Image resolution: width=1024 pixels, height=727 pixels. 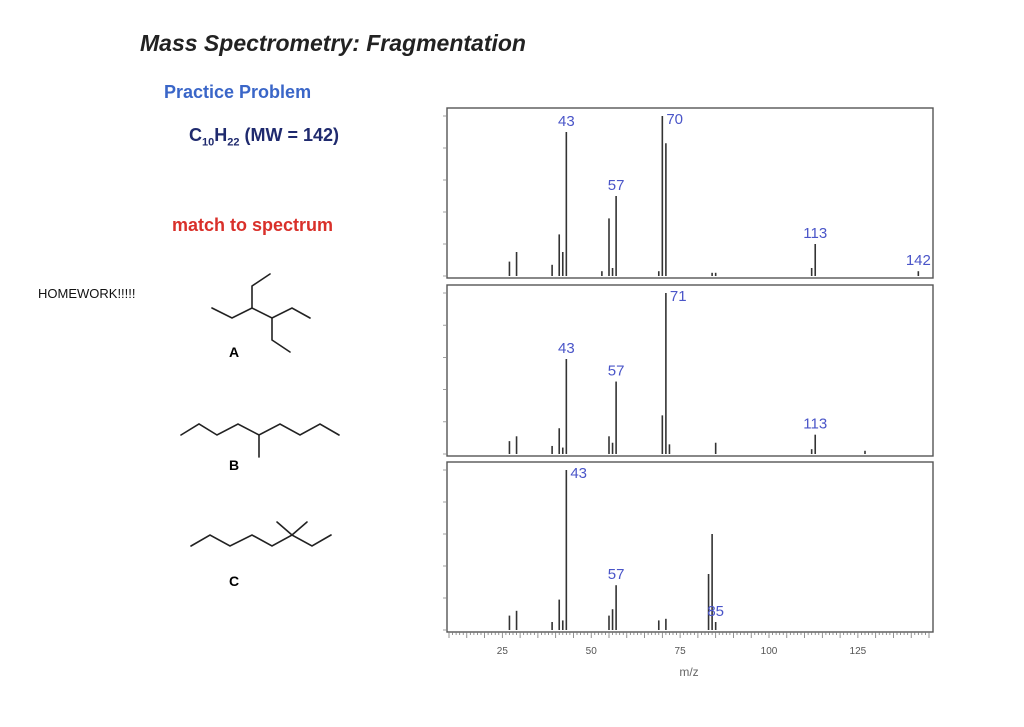 I want to click on formula-c: C, so click(x=195, y=135).